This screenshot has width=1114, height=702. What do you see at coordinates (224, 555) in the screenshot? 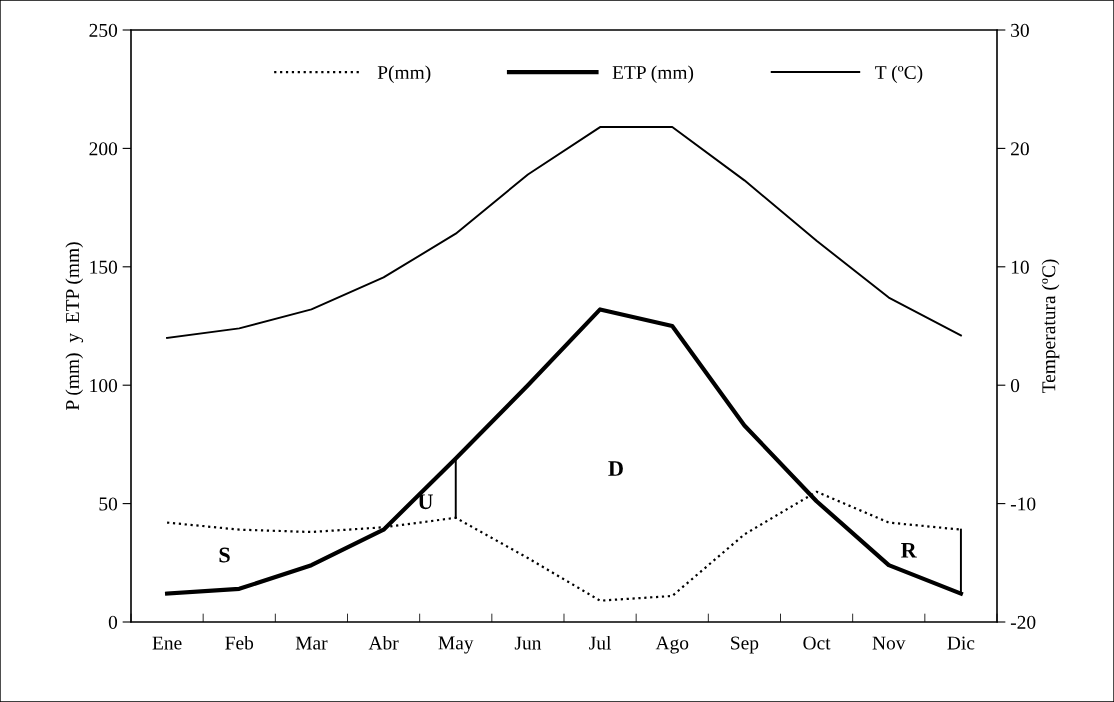
I see `annotation: S` at bounding box center [224, 555].